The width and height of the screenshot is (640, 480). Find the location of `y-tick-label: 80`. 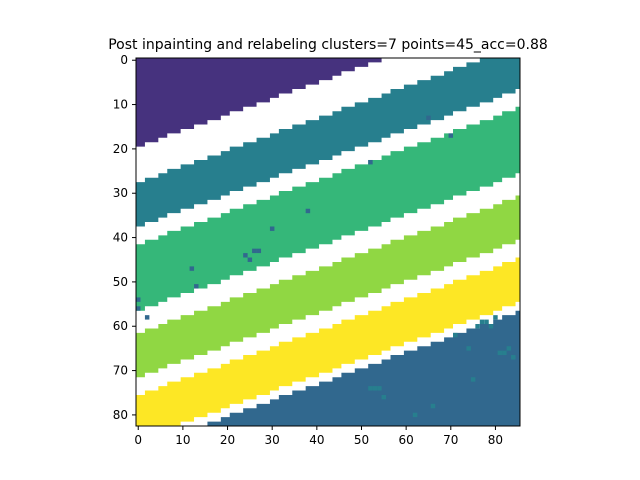

y-tick-label: 80 is located at coordinates (120, 415).